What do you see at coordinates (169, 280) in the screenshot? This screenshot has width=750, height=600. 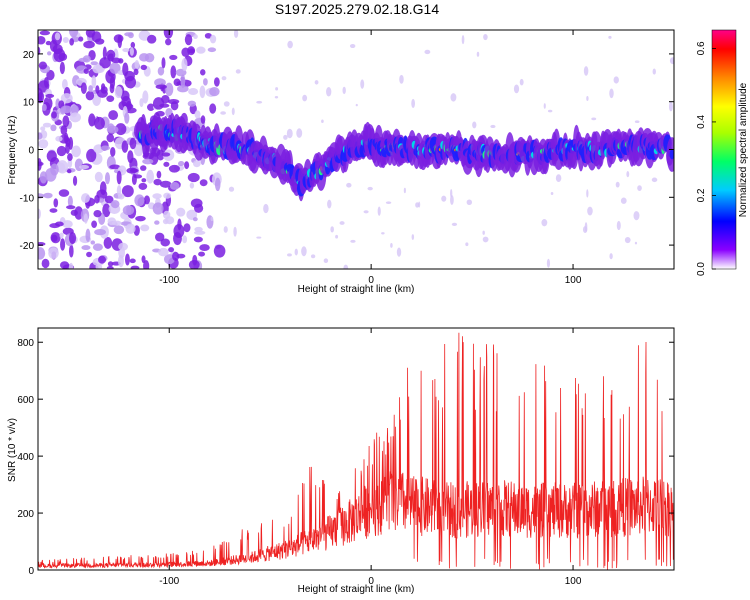 I see `spectrogram-x-tick-label: -100` at bounding box center [169, 280].